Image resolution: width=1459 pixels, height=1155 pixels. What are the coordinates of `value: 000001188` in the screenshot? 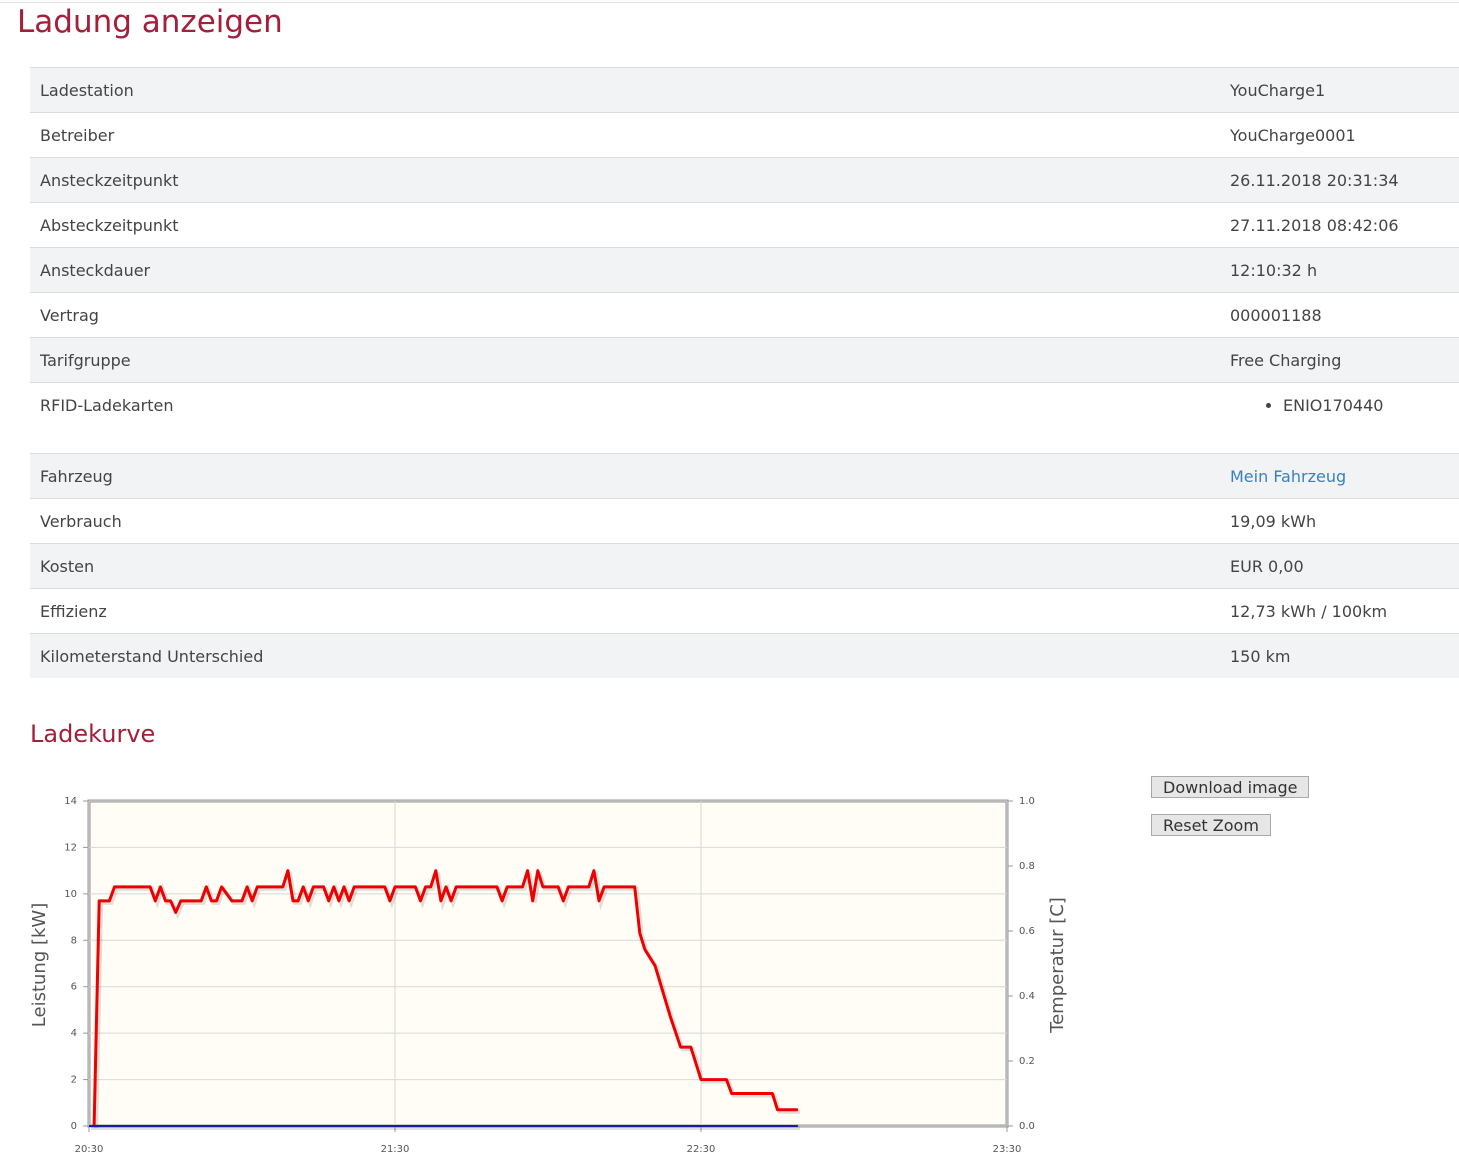 It's located at (1339, 315).